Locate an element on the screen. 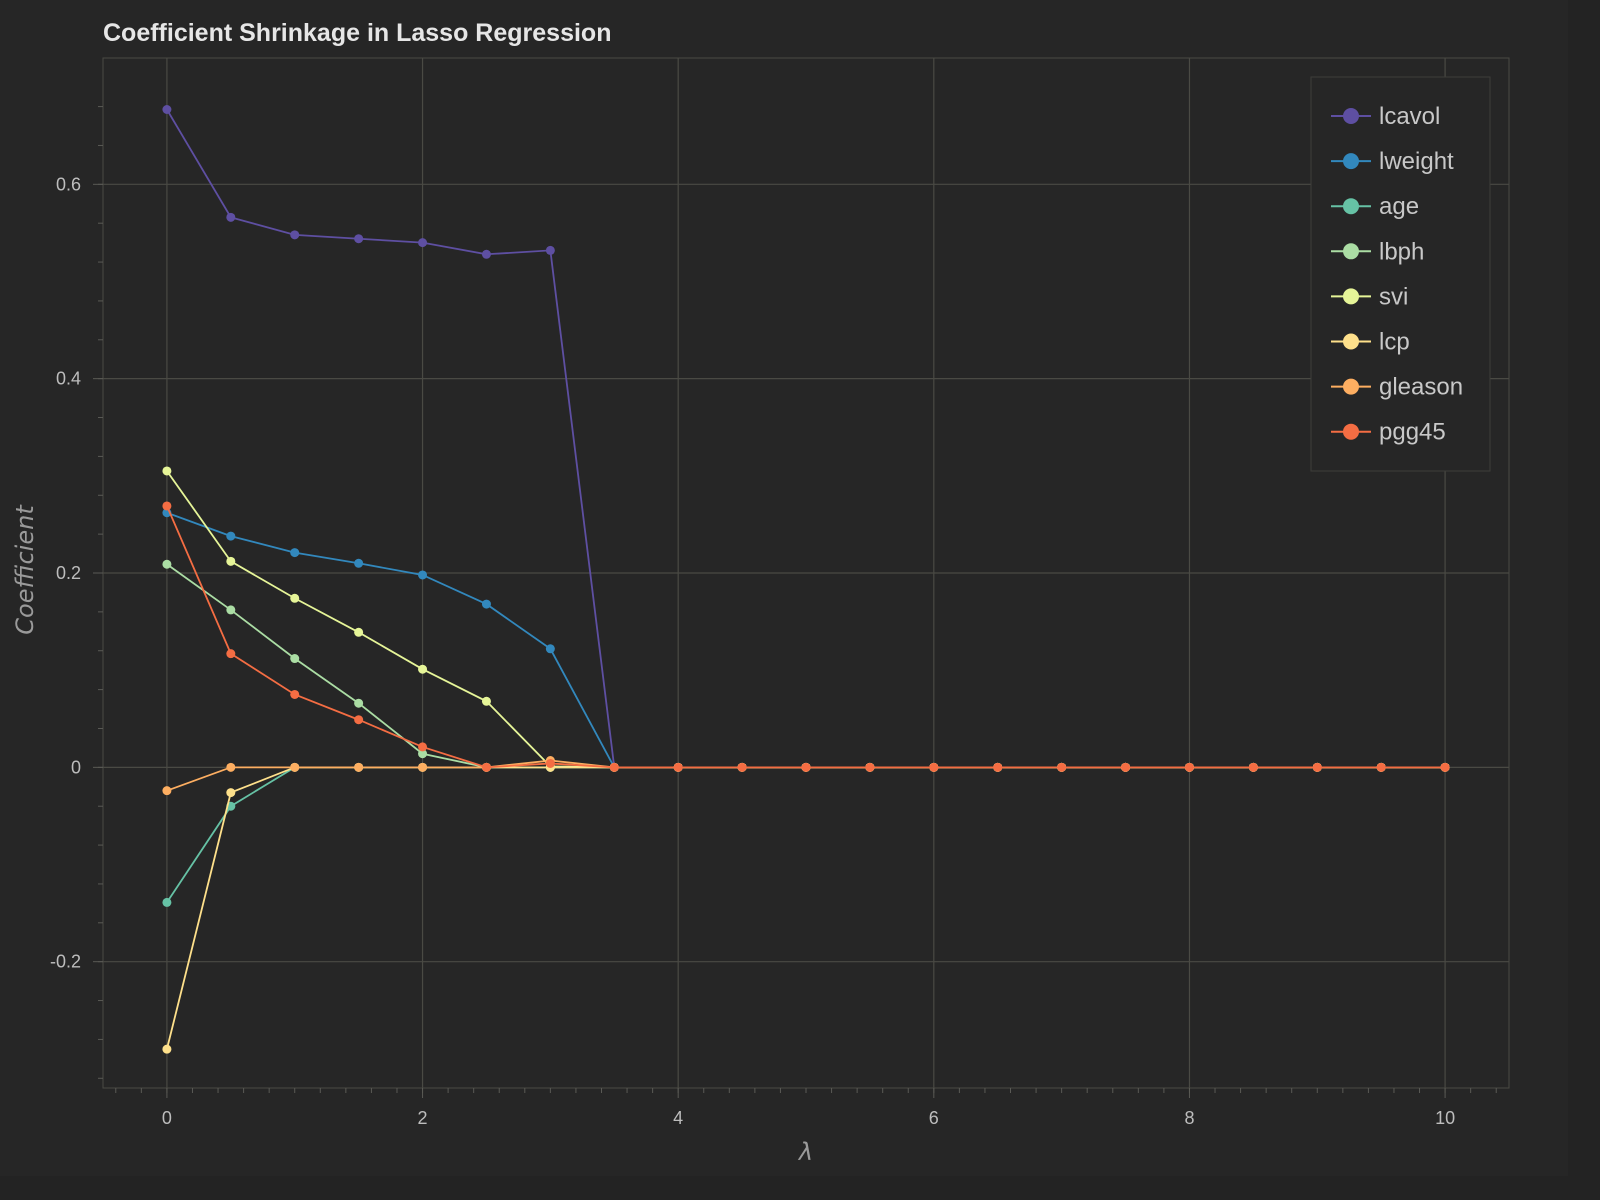 The height and width of the screenshot is (1200, 1600). legend-label-age: age is located at coordinates (1399, 206).